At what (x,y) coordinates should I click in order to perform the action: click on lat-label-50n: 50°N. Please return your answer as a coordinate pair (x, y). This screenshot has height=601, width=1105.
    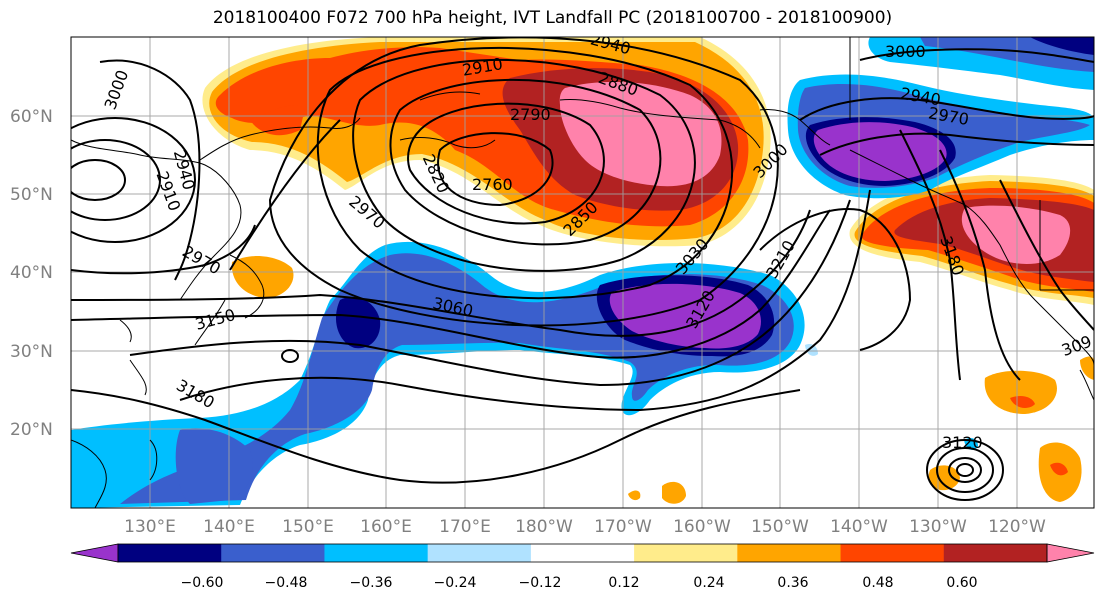
    Looking at the image, I should click on (31, 195).